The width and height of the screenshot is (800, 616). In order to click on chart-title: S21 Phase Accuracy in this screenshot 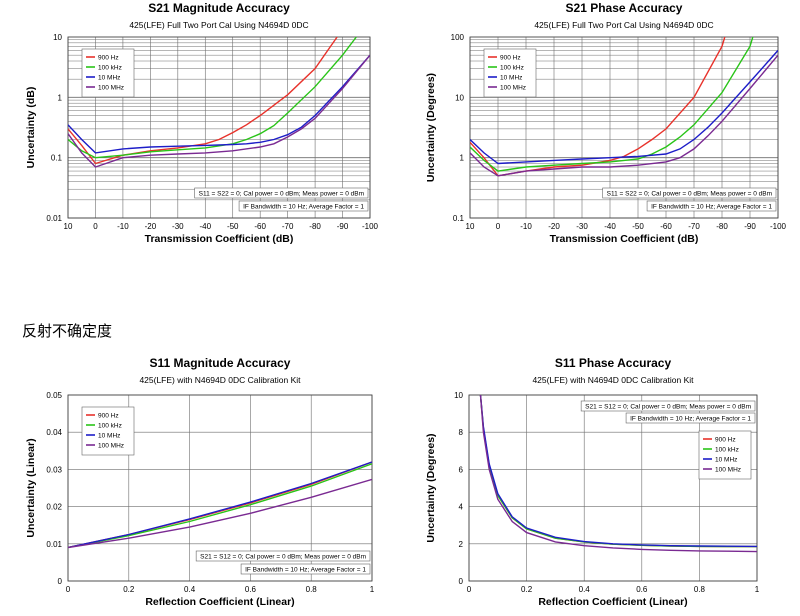, I will do `click(624, 8)`.